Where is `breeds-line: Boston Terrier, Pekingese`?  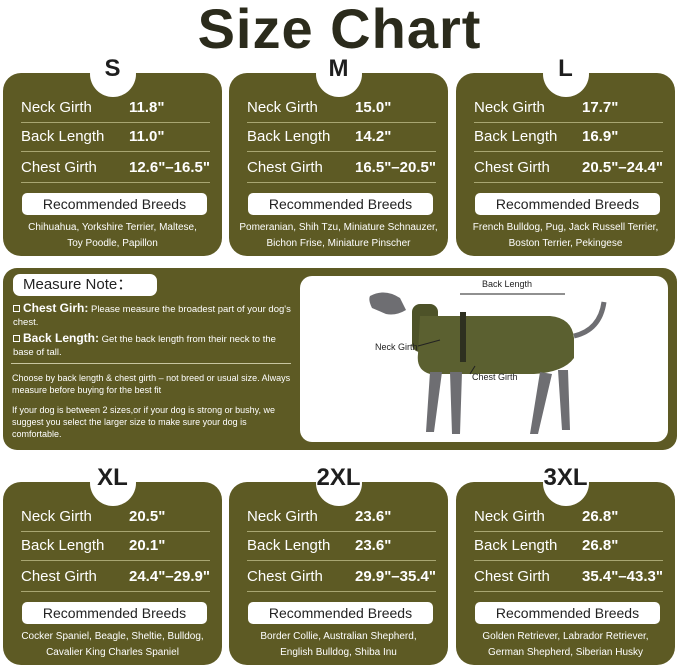 breeds-line: Boston Terrier, Pekingese is located at coordinates (565, 243).